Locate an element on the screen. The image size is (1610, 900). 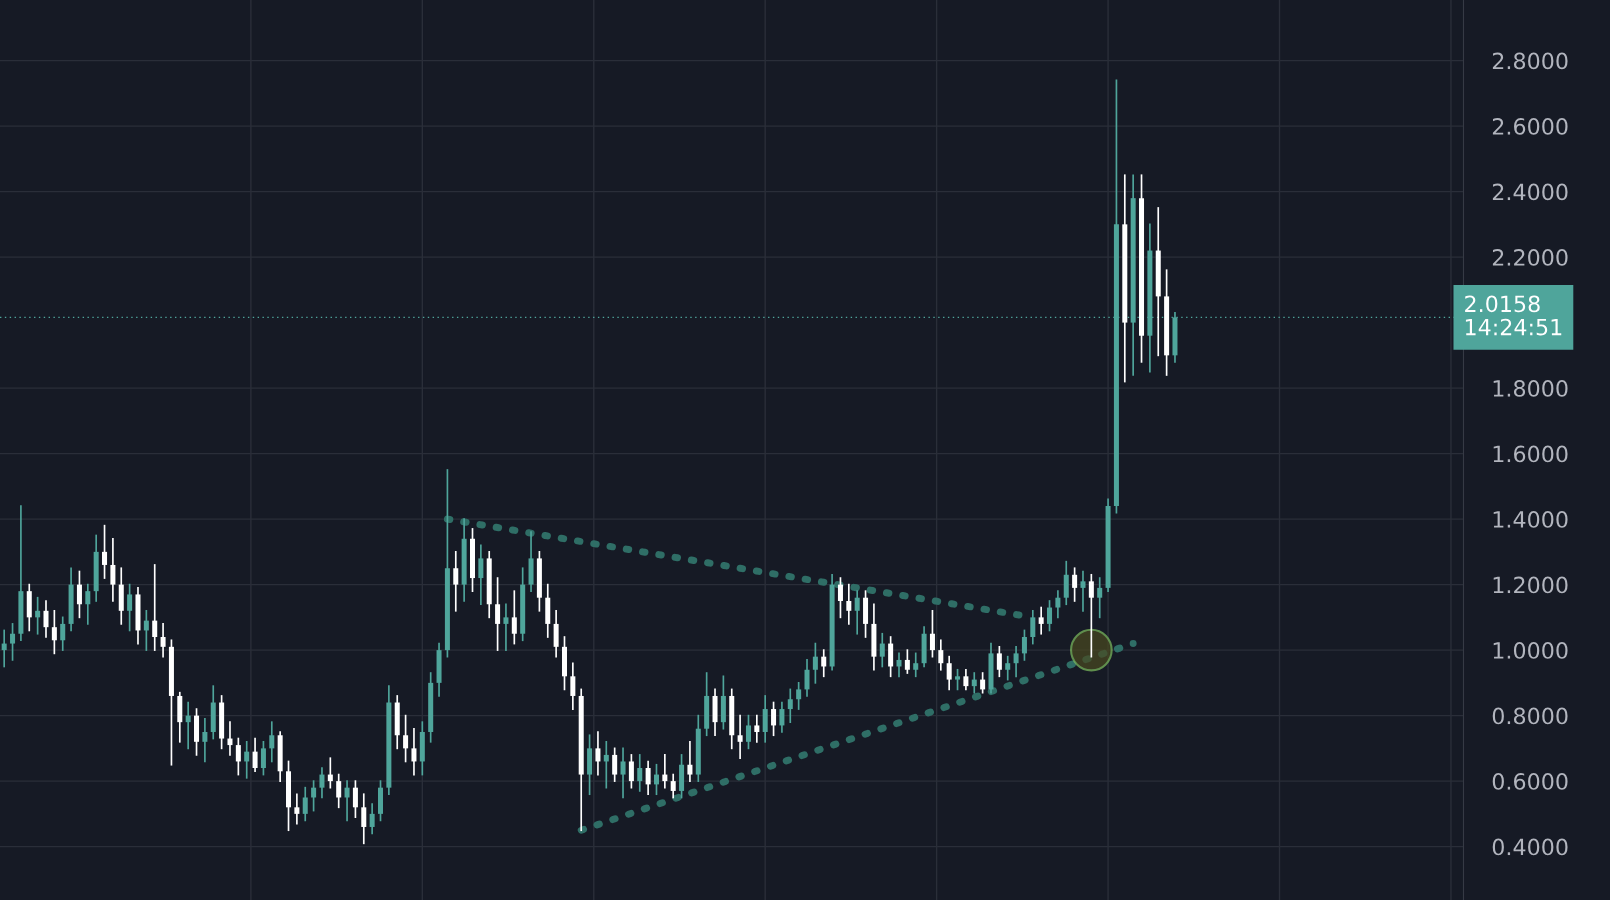
y-tick-label: 2.4000 is located at coordinates (1530, 192).